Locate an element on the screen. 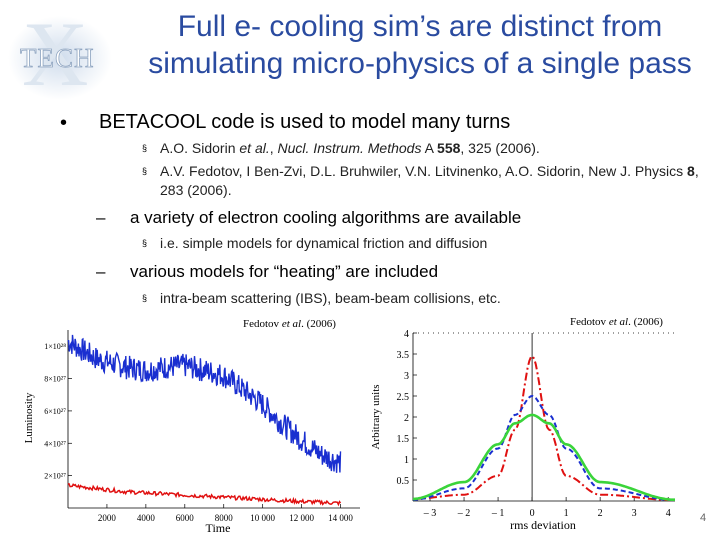  ref-2-marker: § is located at coordinates (145, 171).